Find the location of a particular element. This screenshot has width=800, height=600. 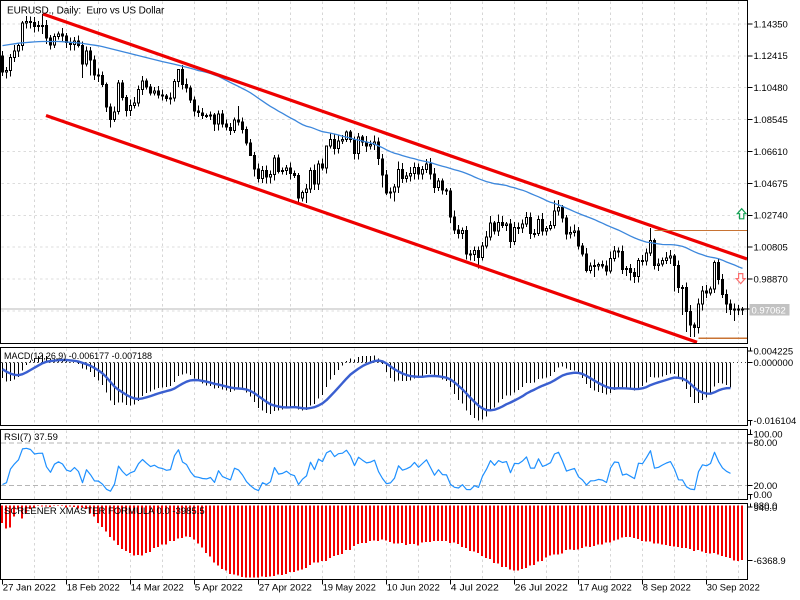

svg-text: 19 May 2022 is located at coordinates (349, 588).